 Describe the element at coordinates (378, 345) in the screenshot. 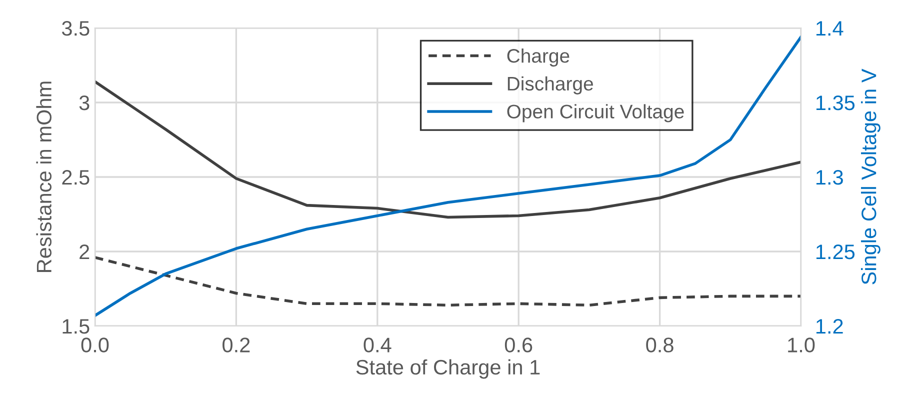

I see `x-tick-label: 0.4` at that location.